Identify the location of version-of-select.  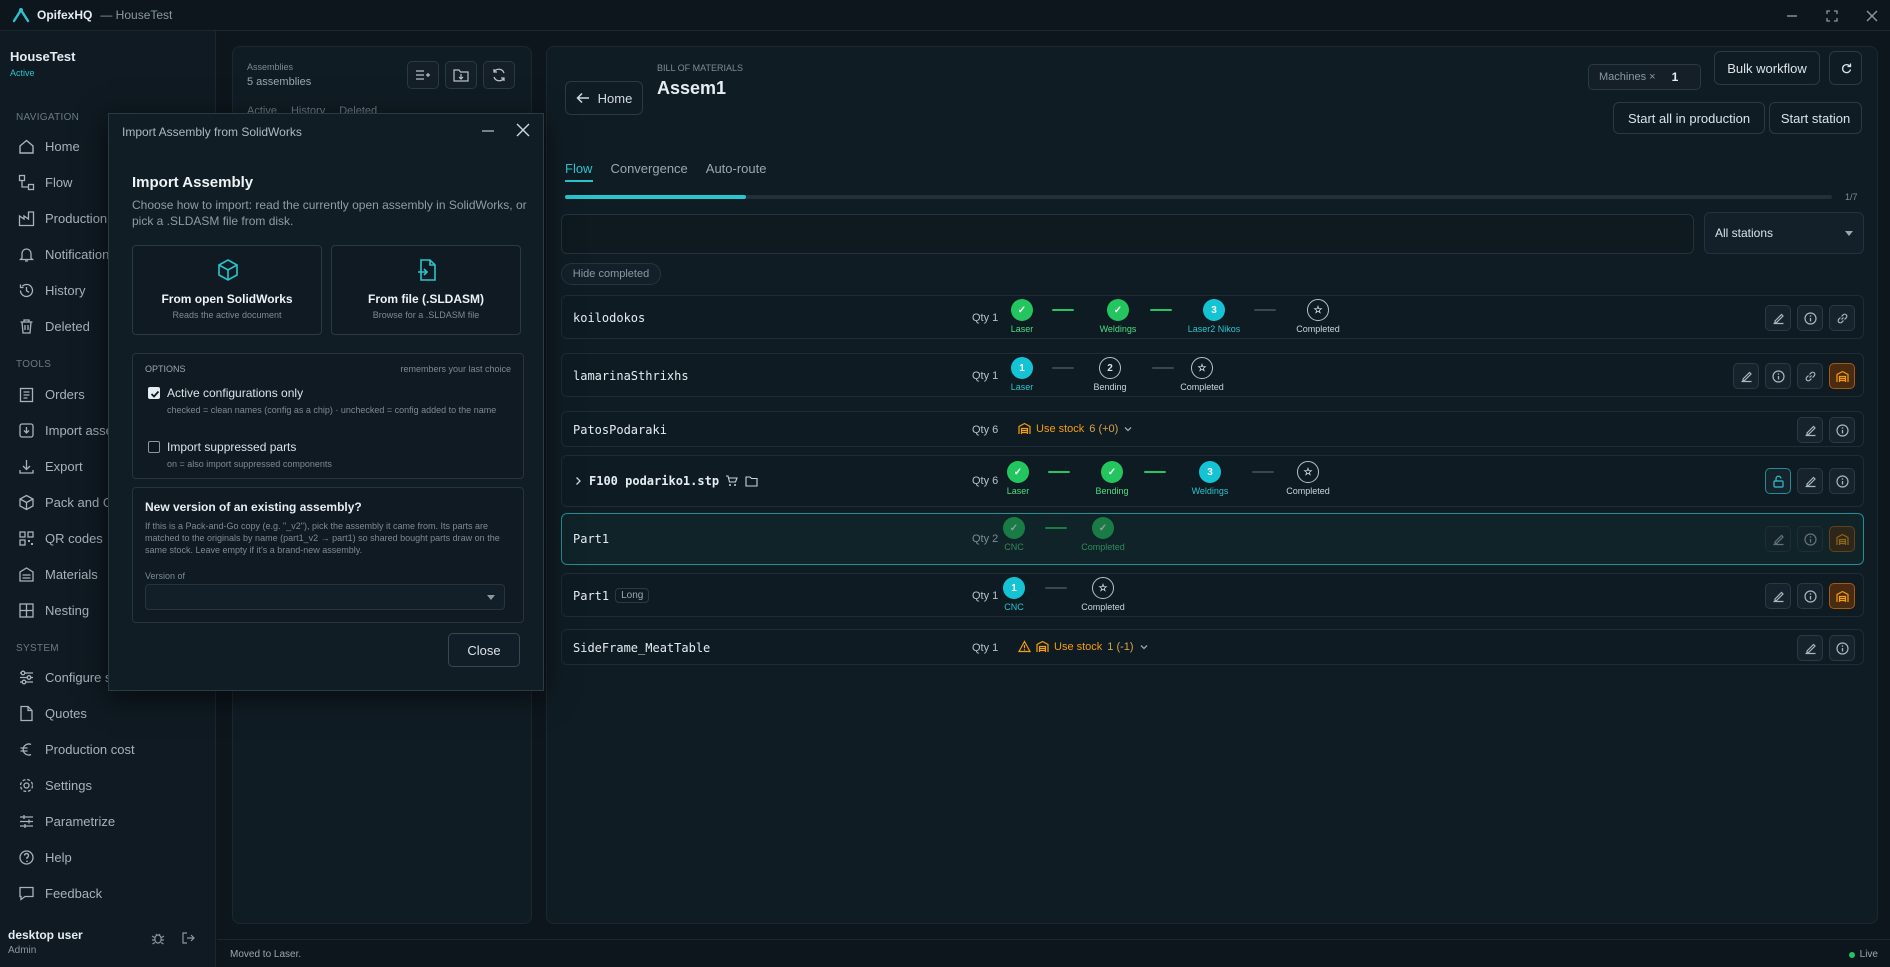
(325, 597).